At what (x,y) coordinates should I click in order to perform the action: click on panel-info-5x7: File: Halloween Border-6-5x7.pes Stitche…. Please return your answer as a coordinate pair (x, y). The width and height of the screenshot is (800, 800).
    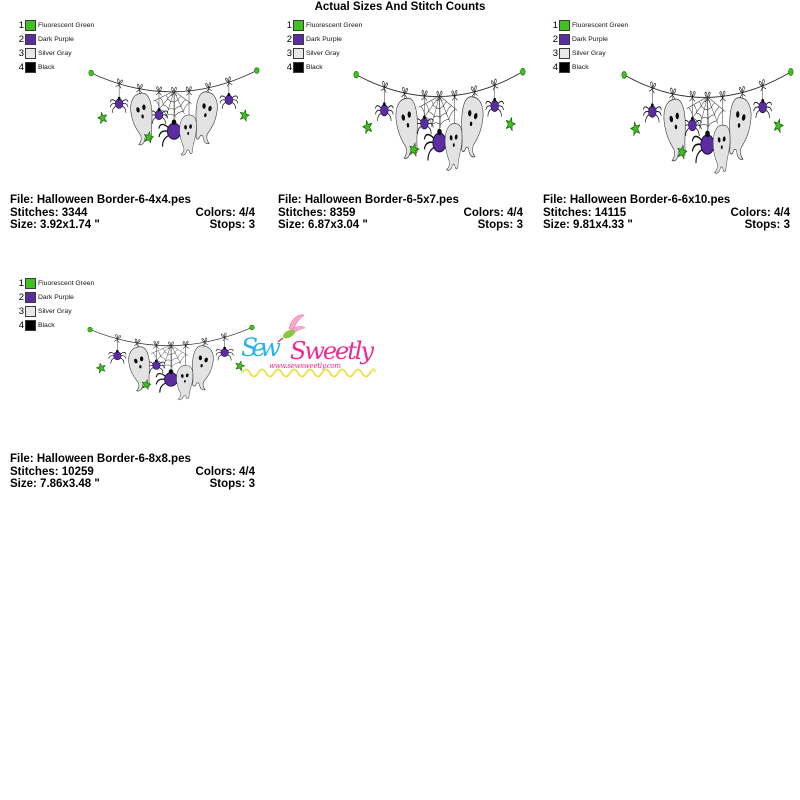
    Looking at the image, I should click on (400, 213).